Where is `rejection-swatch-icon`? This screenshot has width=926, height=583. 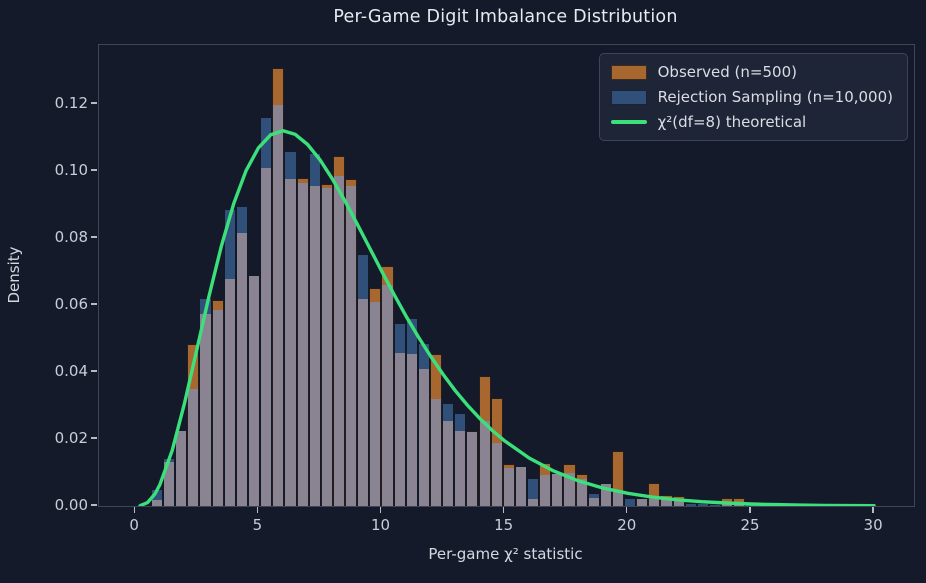
rejection-swatch-icon is located at coordinates (628, 97).